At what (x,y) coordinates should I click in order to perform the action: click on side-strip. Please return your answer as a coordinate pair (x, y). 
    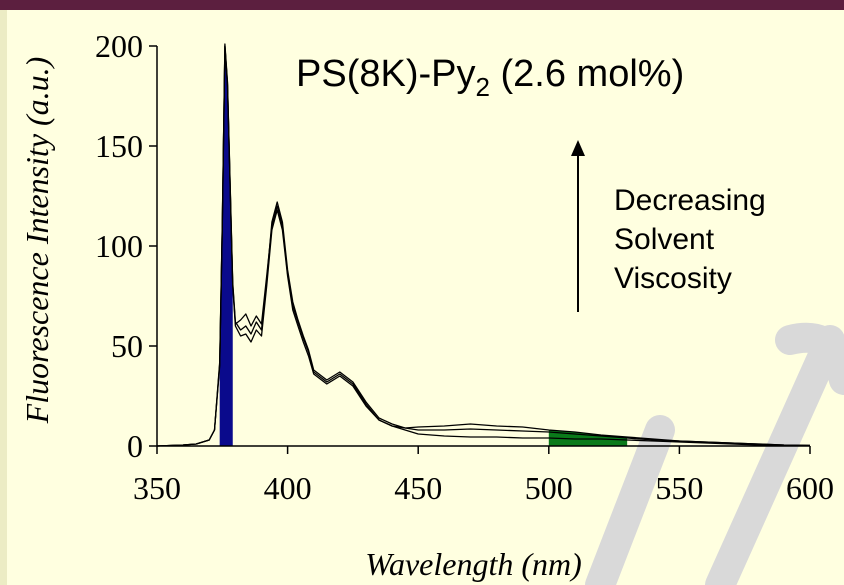
    Looking at the image, I should click on (3, 297).